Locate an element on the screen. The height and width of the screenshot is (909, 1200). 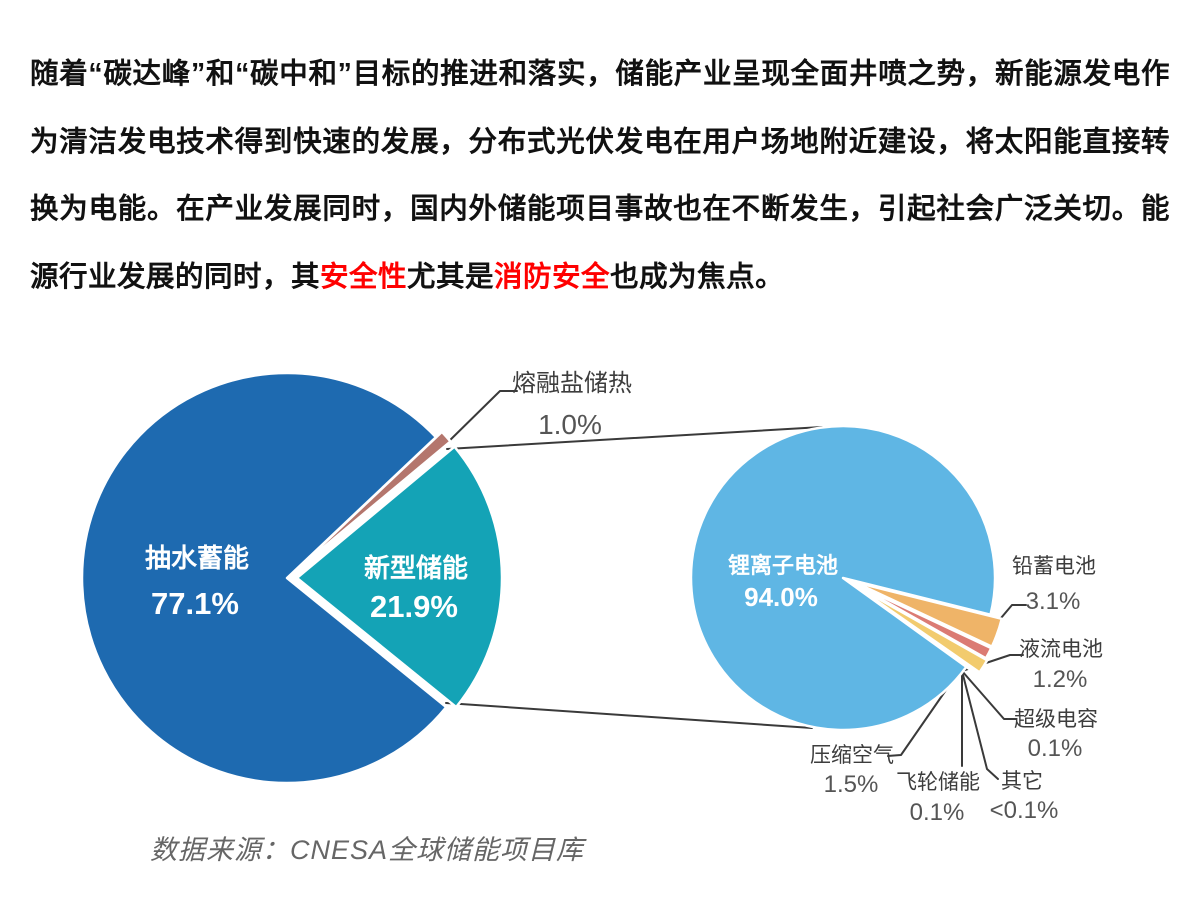
callout-line-other is located at coordinates (980, 725).